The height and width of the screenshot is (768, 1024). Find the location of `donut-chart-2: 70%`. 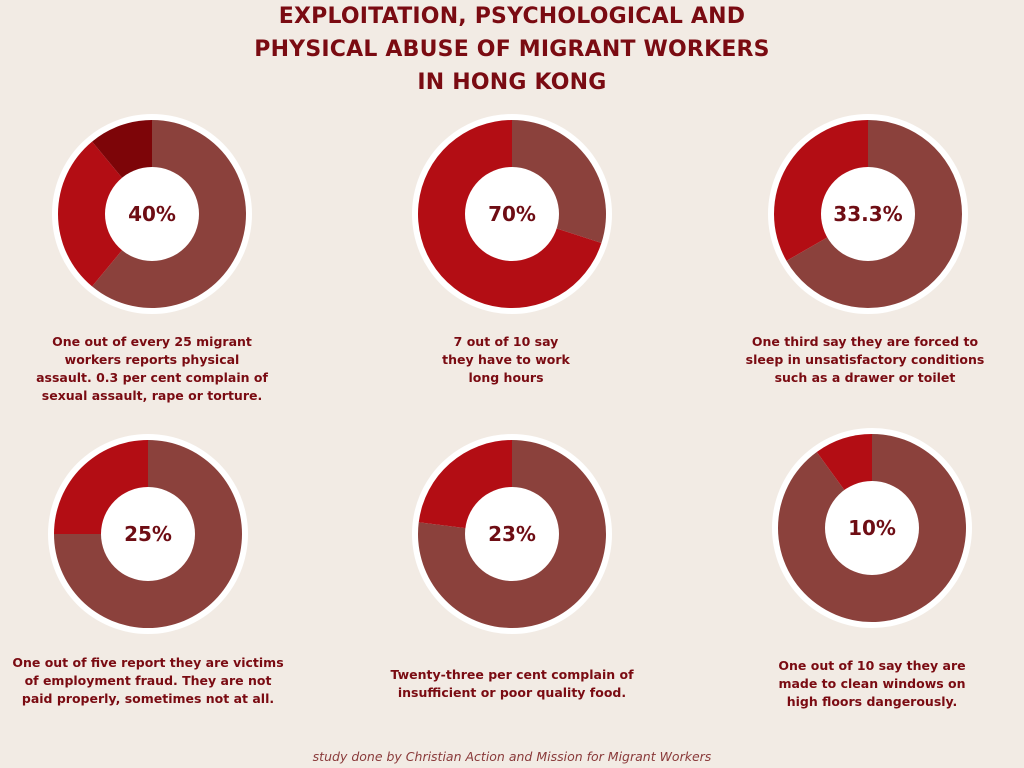

donut-chart-2: 70% is located at coordinates (512, 214).